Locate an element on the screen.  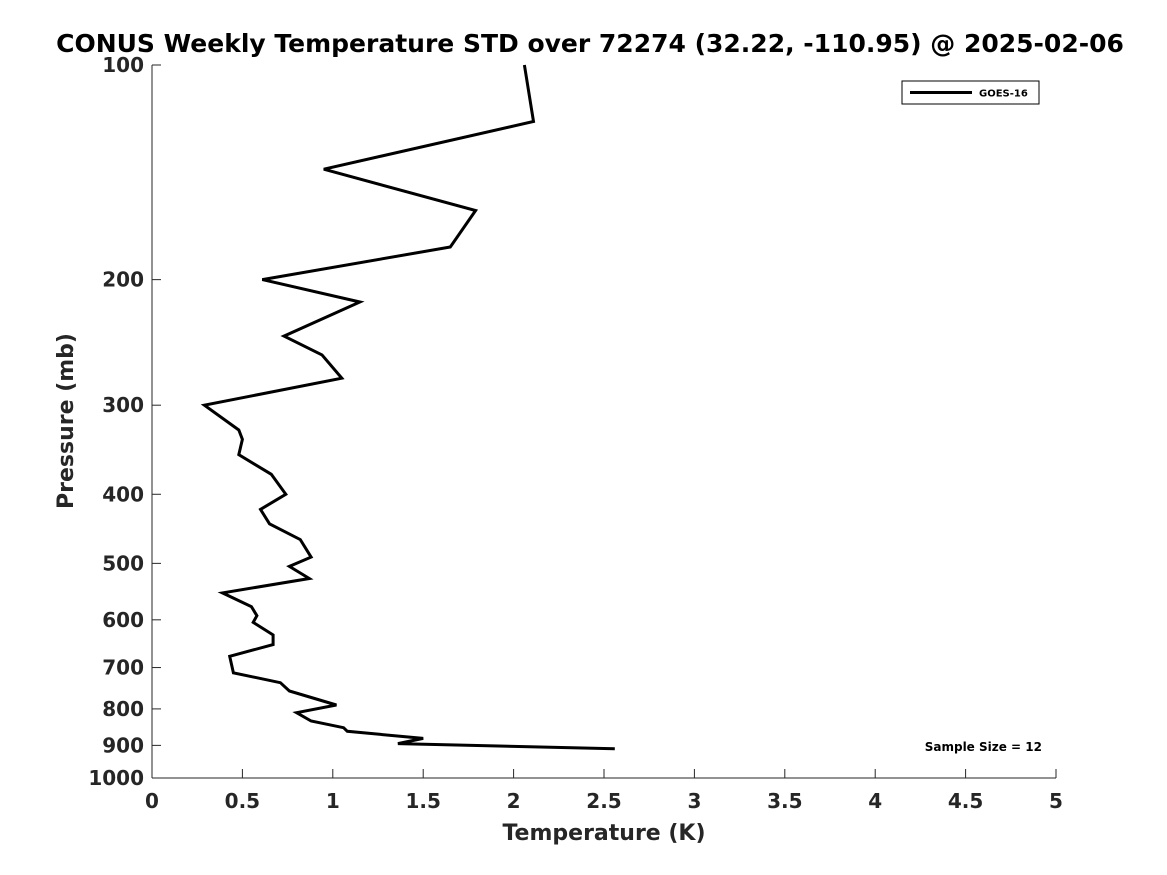
y-tick-label: 600 is located at coordinates (123, 620).